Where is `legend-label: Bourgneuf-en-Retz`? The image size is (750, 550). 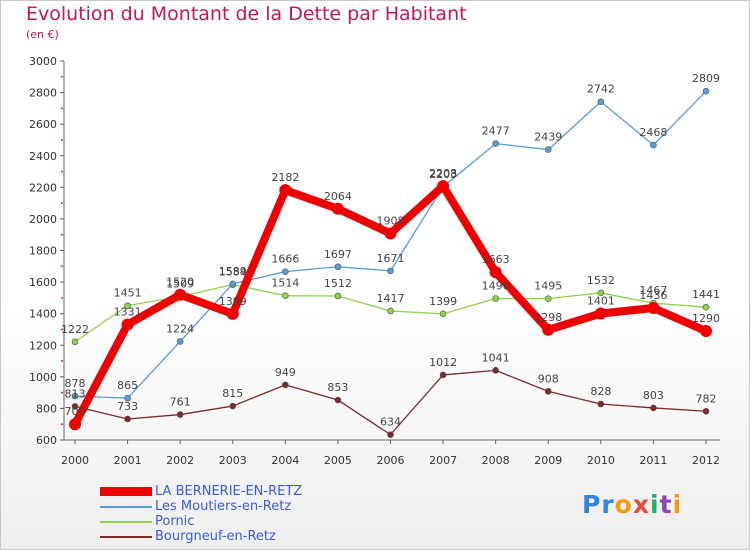 legend-label: Bourgneuf-en-Retz is located at coordinates (215, 536).